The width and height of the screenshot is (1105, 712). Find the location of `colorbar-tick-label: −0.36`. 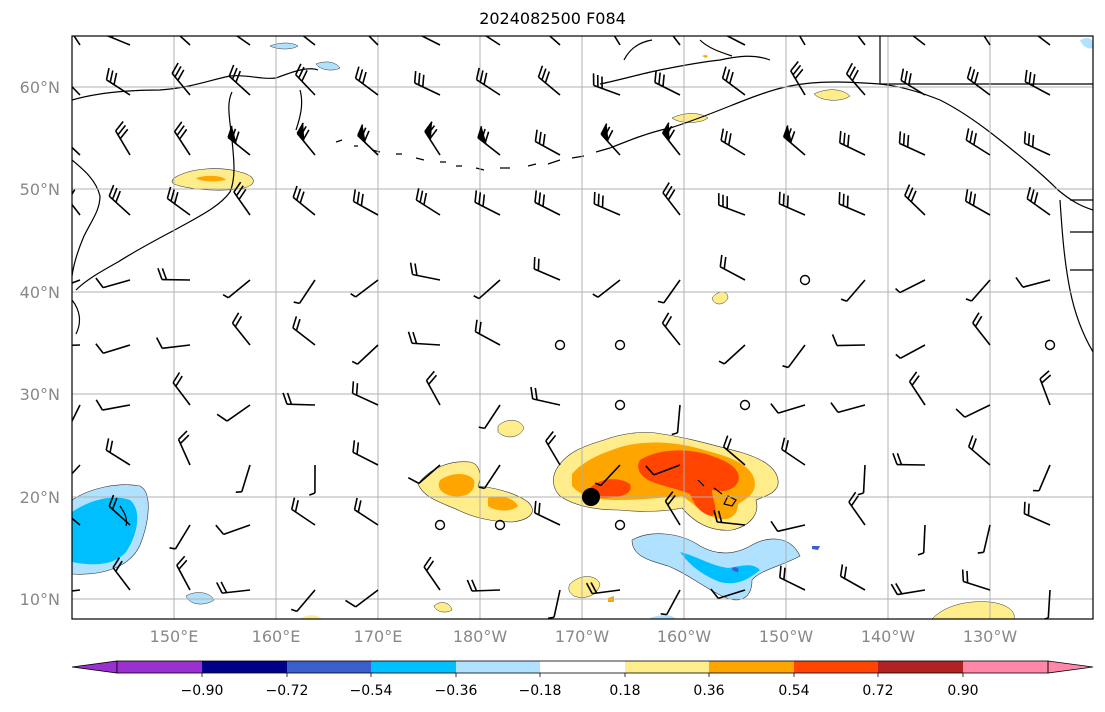

colorbar-tick-label: −0.36 is located at coordinates (456, 691).